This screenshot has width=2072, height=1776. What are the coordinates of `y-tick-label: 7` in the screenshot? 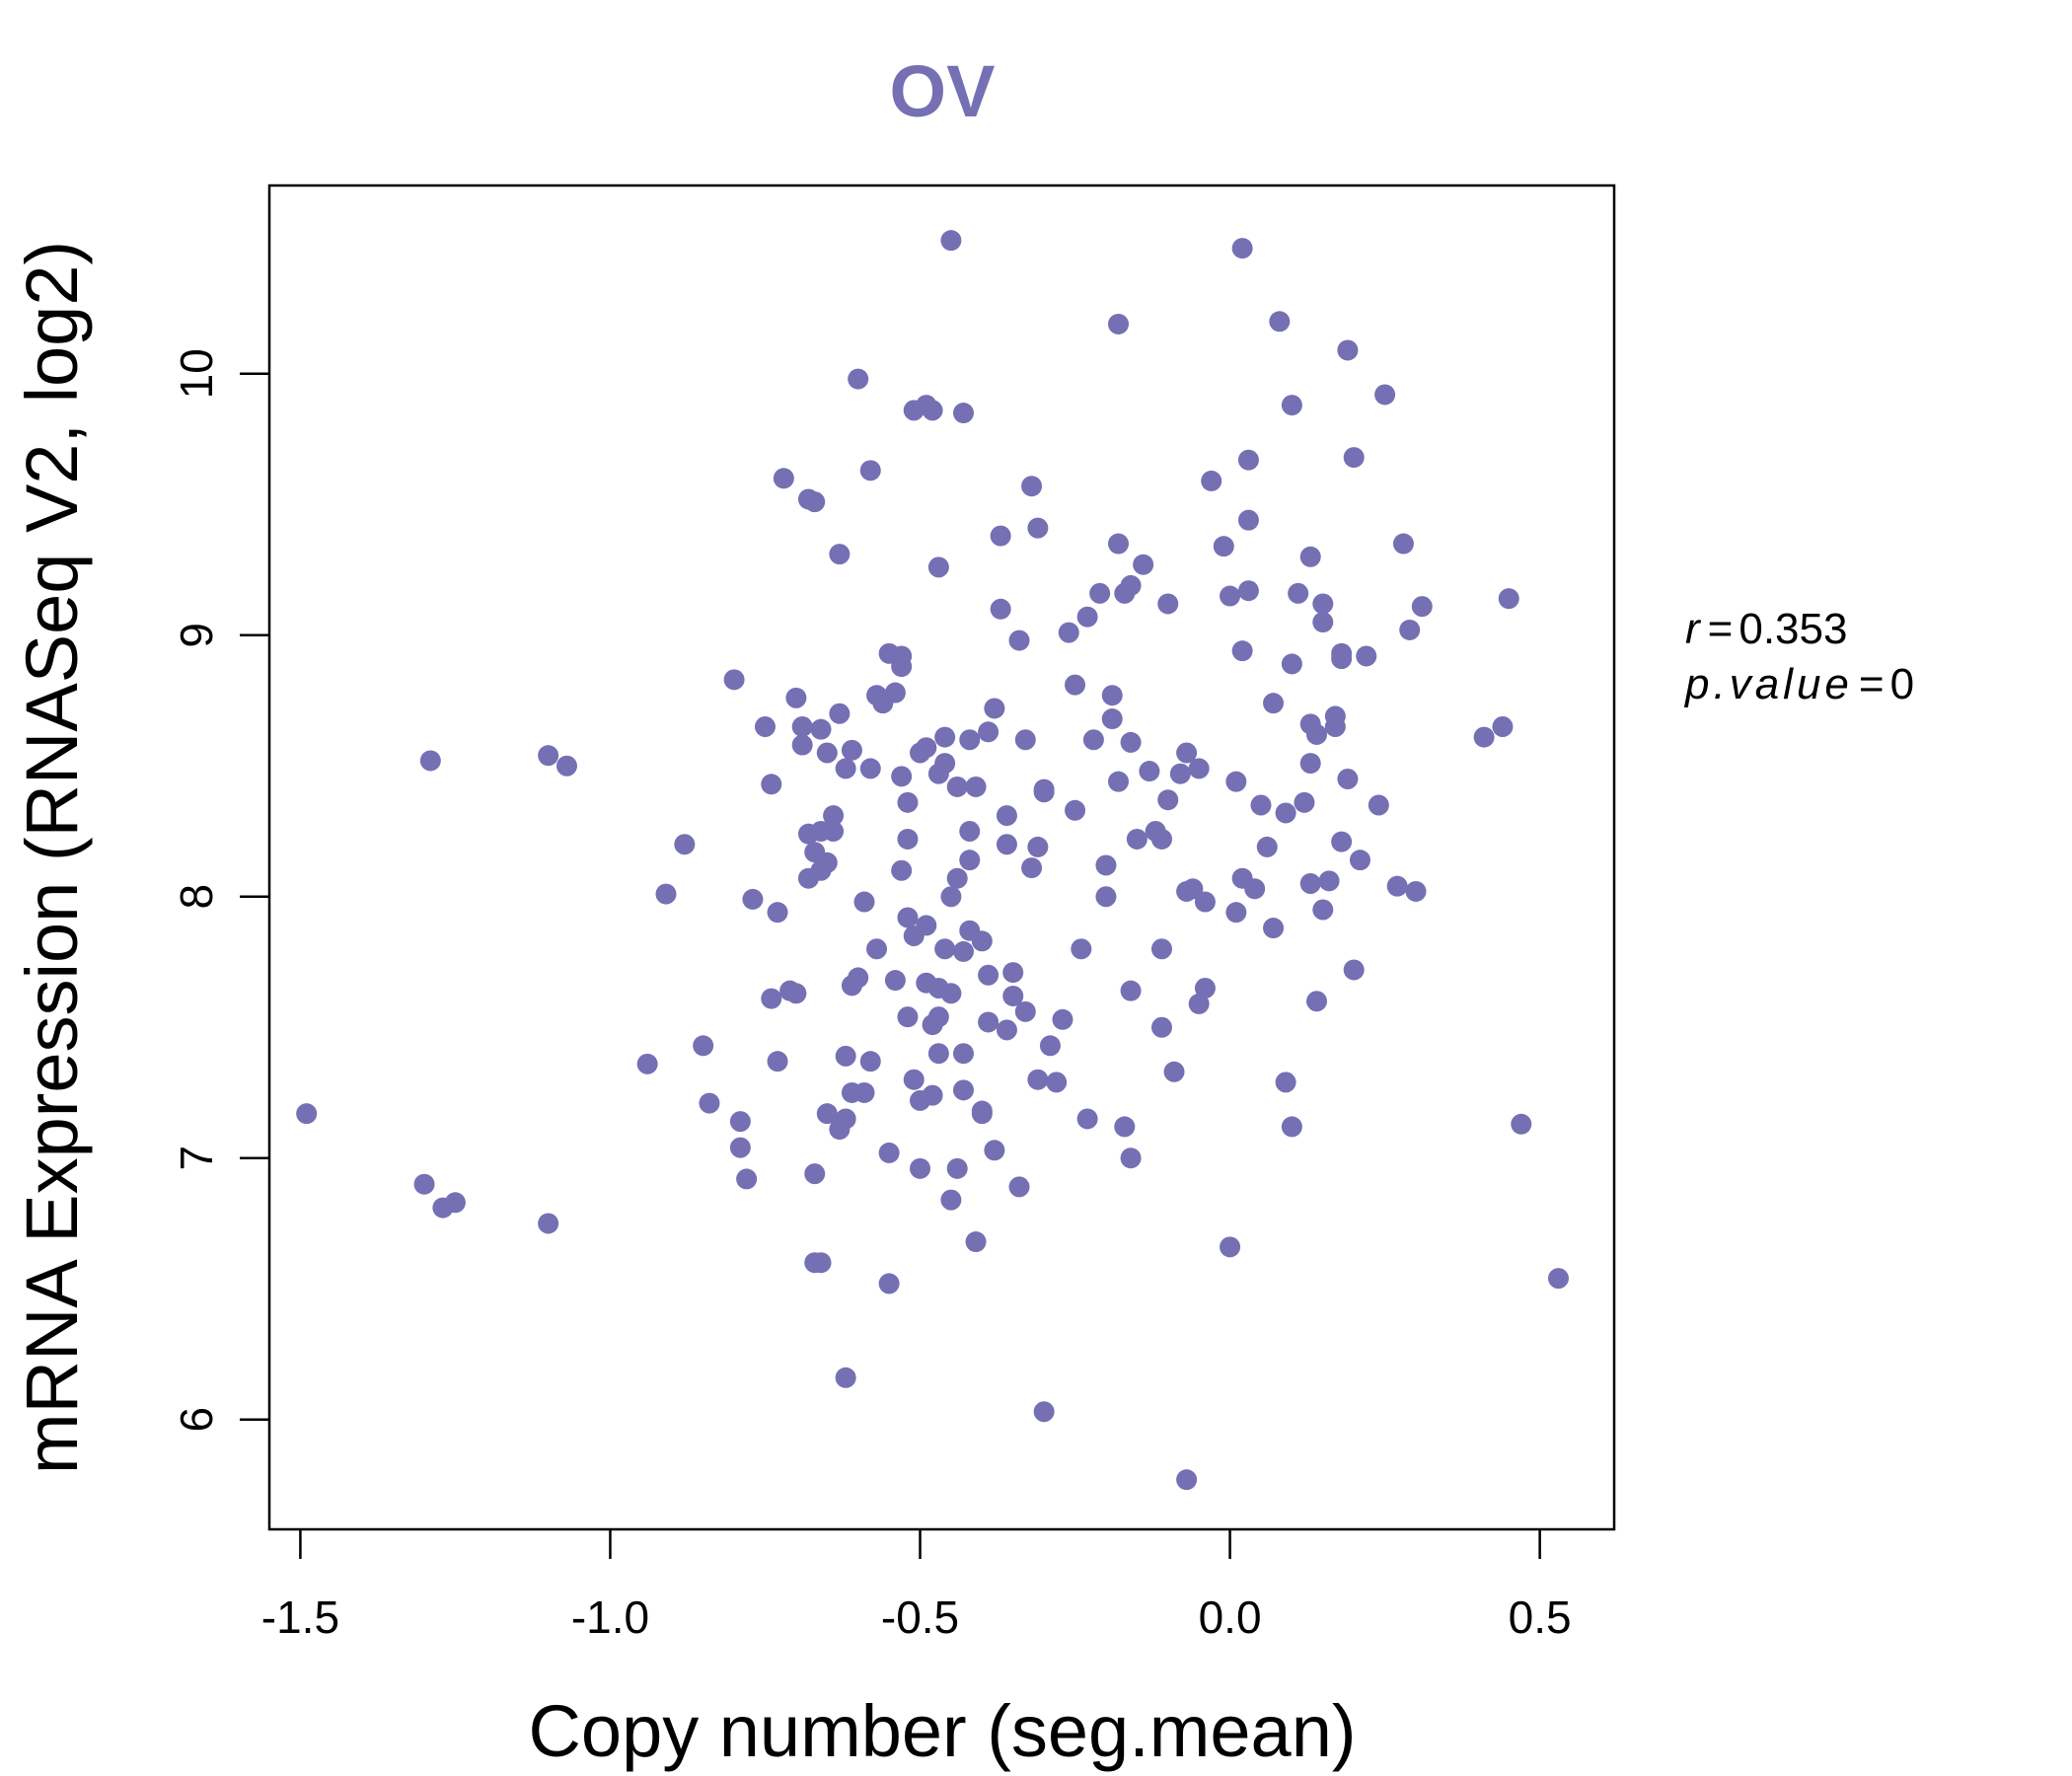 It's located at (197, 1158).